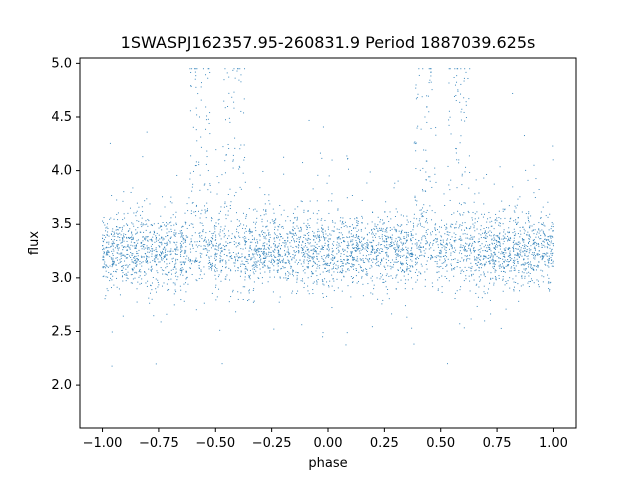 The width and height of the screenshot is (640, 480). Describe the element at coordinates (61, 63) in the screenshot. I see `y-tick-label: 5.0` at that location.